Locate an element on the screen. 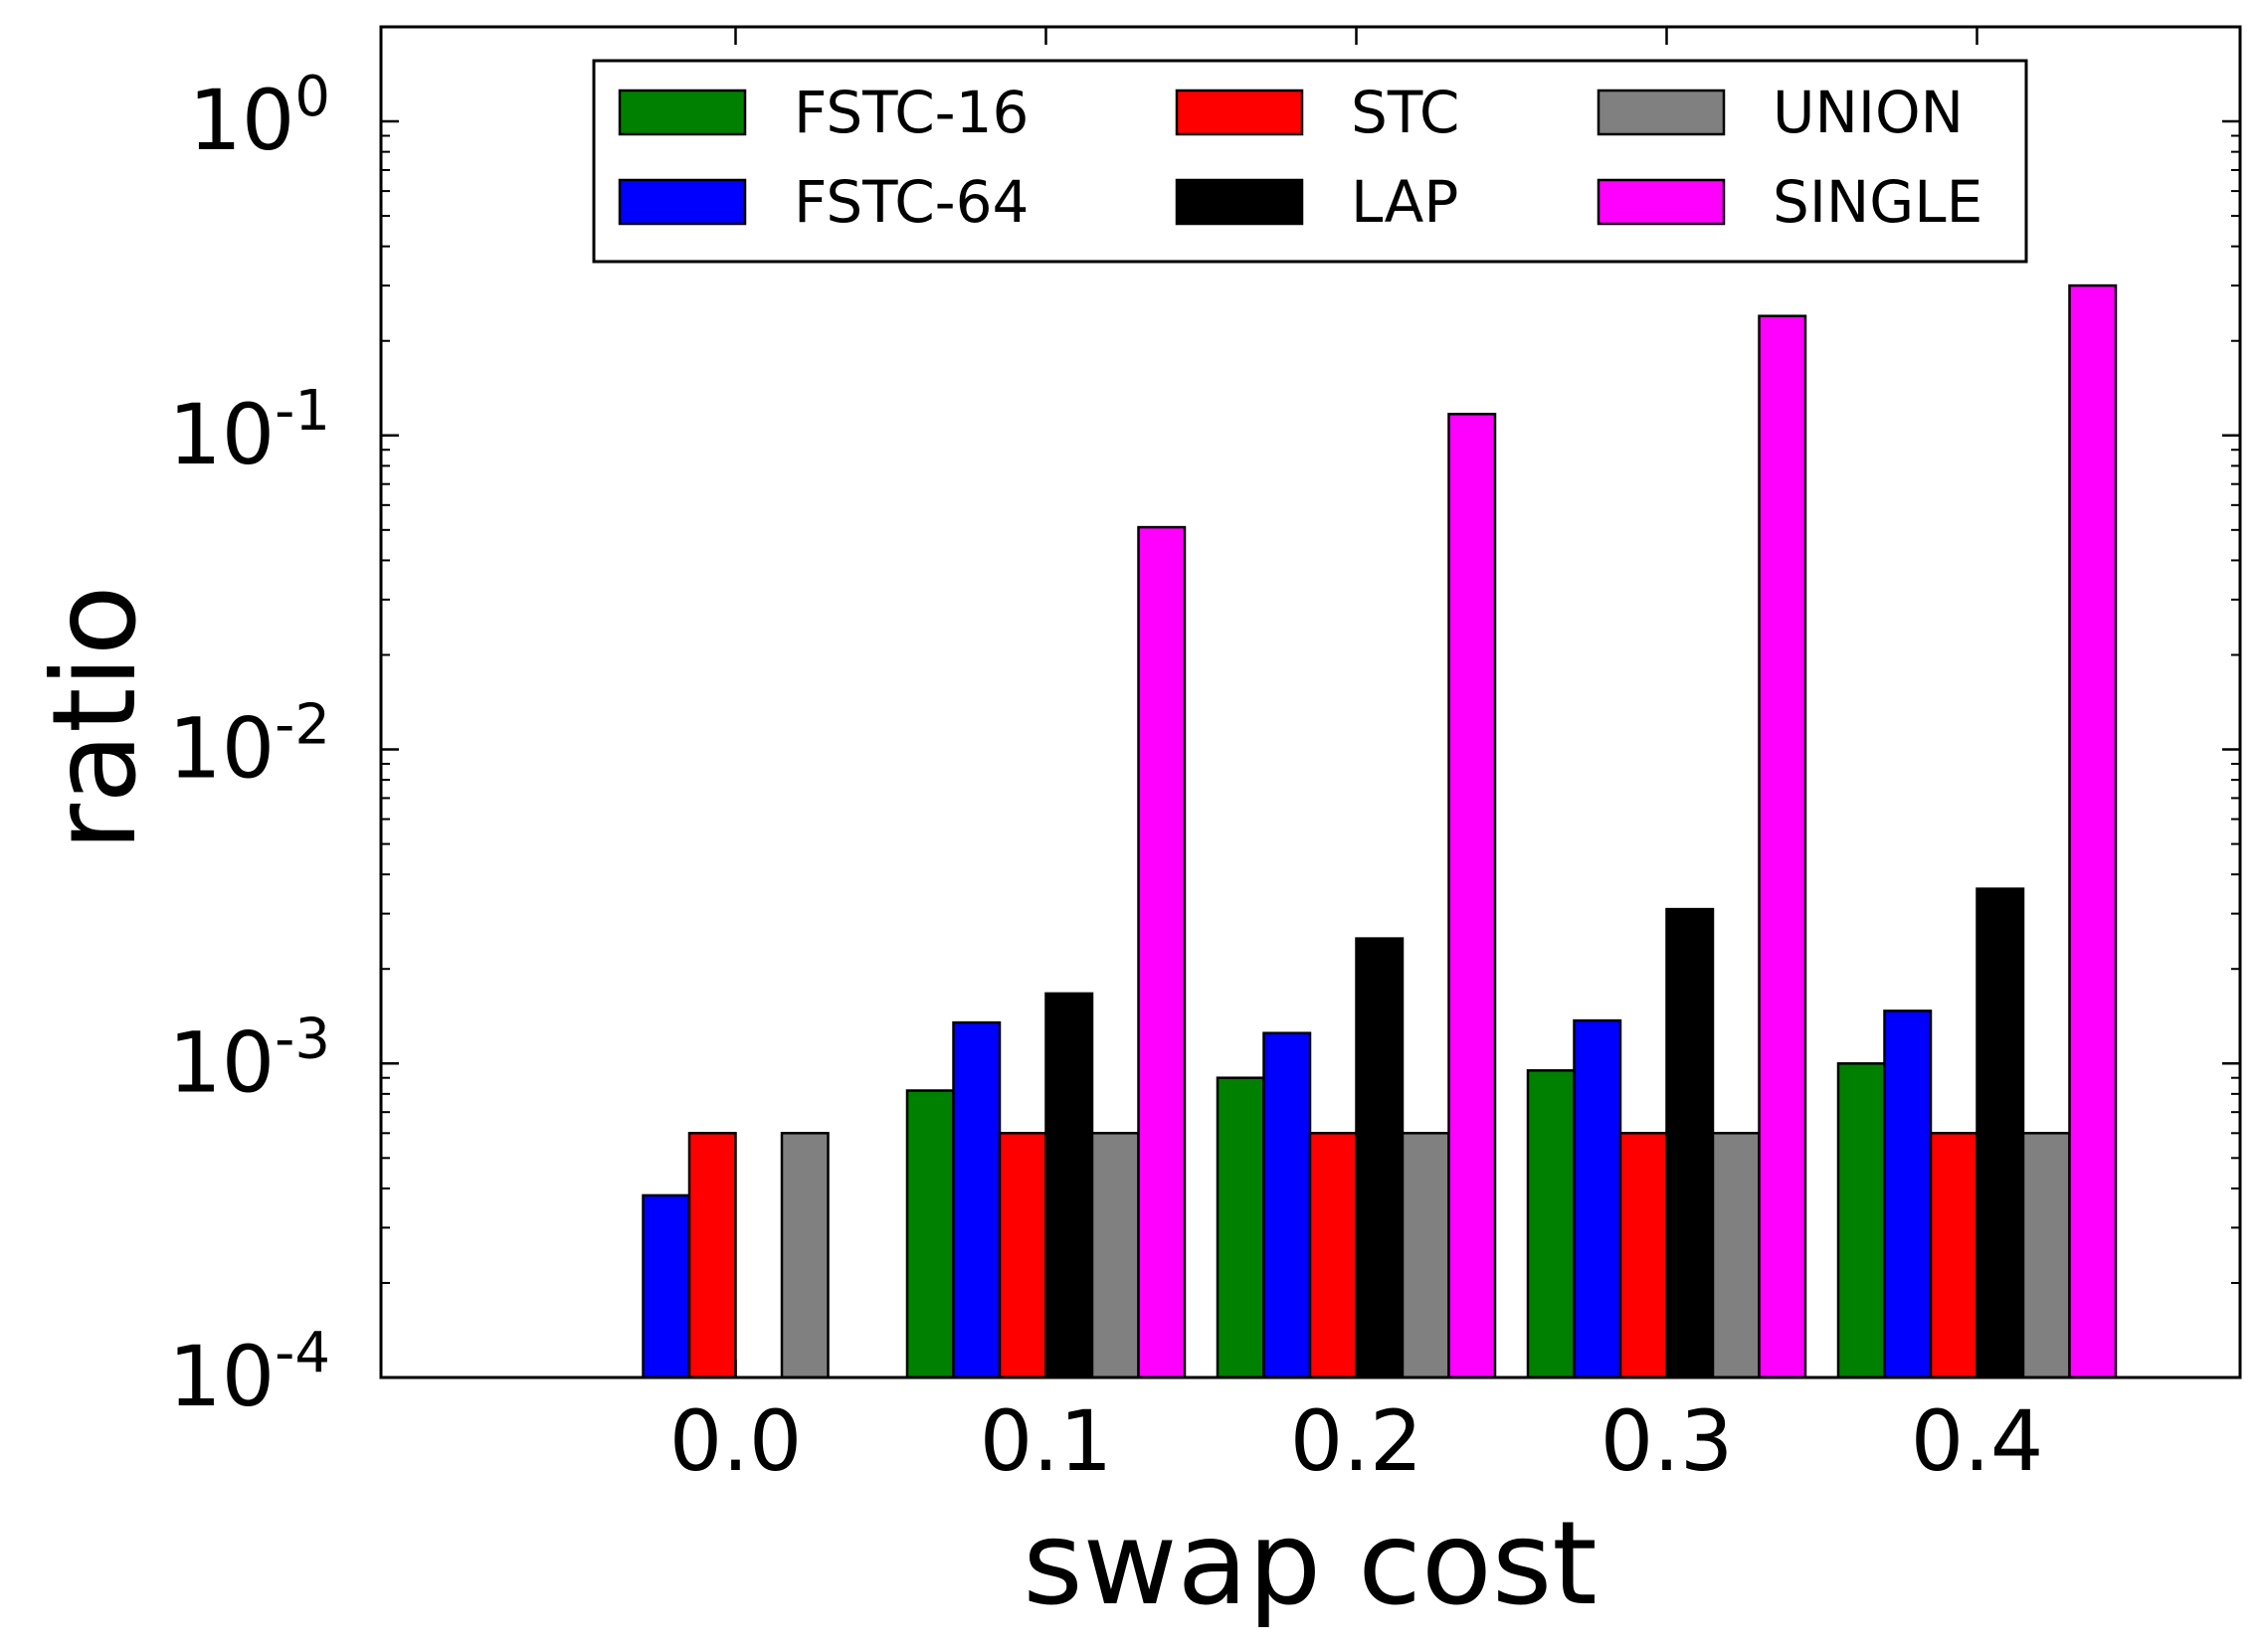 The width and height of the screenshot is (2258, 1652). legend-label-fstc-64: FSTC-64 is located at coordinates (911, 202).